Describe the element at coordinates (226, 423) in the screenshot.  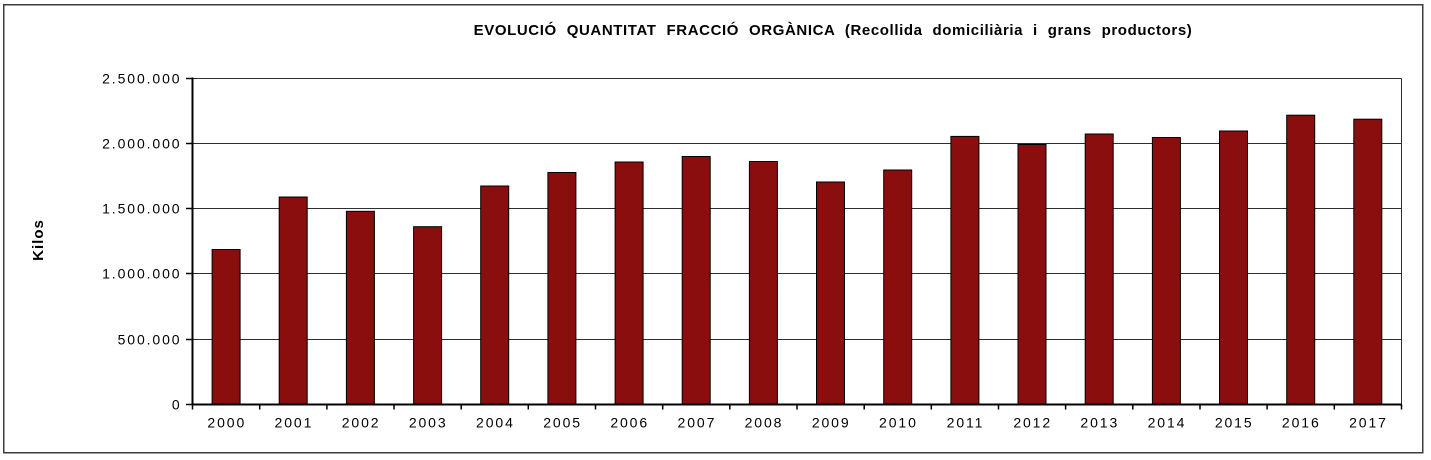
I see `svg-text: 2000` at that location.